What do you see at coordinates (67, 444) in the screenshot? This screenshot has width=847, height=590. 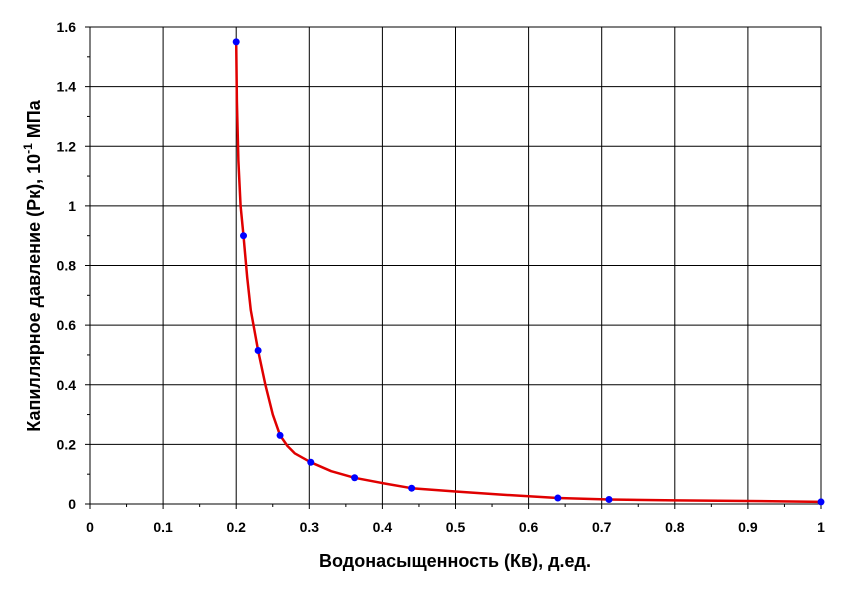 I see `y-tick-label: 0.2` at bounding box center [67, 444].